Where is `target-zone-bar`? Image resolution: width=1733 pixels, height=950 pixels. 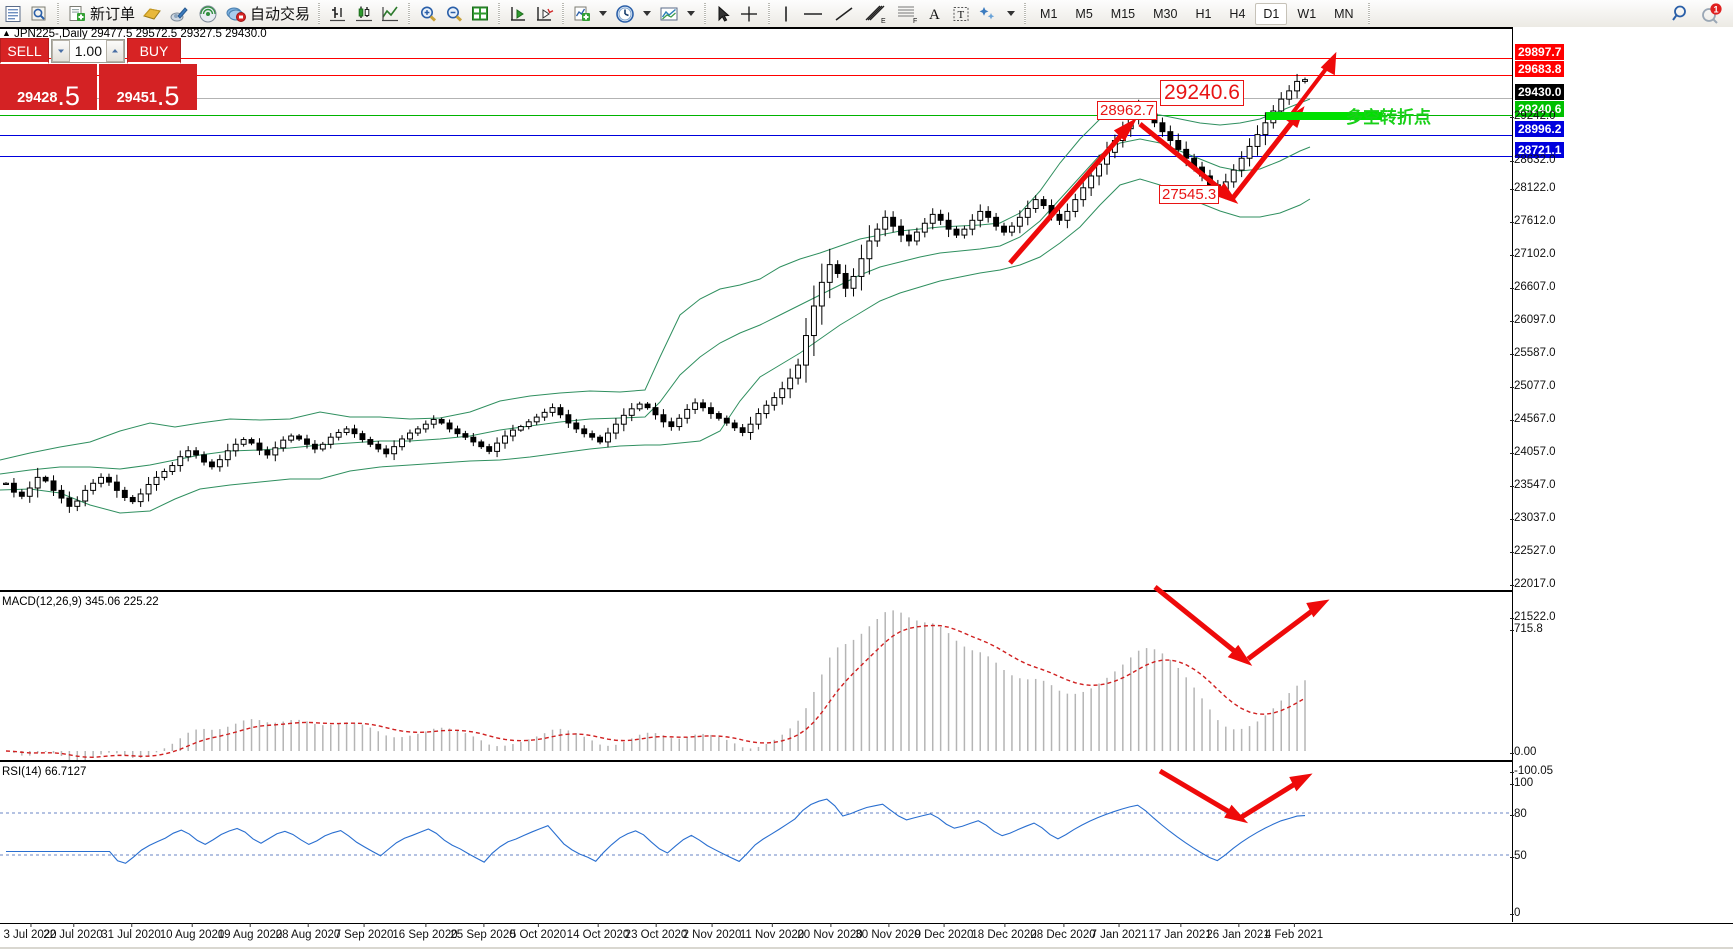
target-zone-bar is located at coordinates (1324, 116).